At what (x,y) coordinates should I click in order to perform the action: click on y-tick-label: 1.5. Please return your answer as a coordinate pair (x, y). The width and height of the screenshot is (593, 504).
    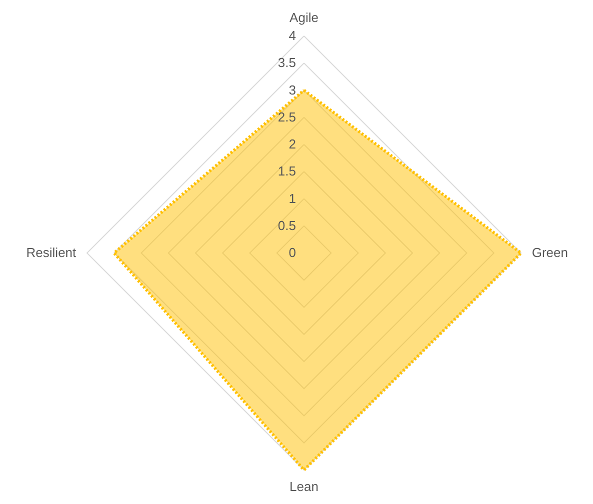
    Looking at the image, I should click on (287, 171).